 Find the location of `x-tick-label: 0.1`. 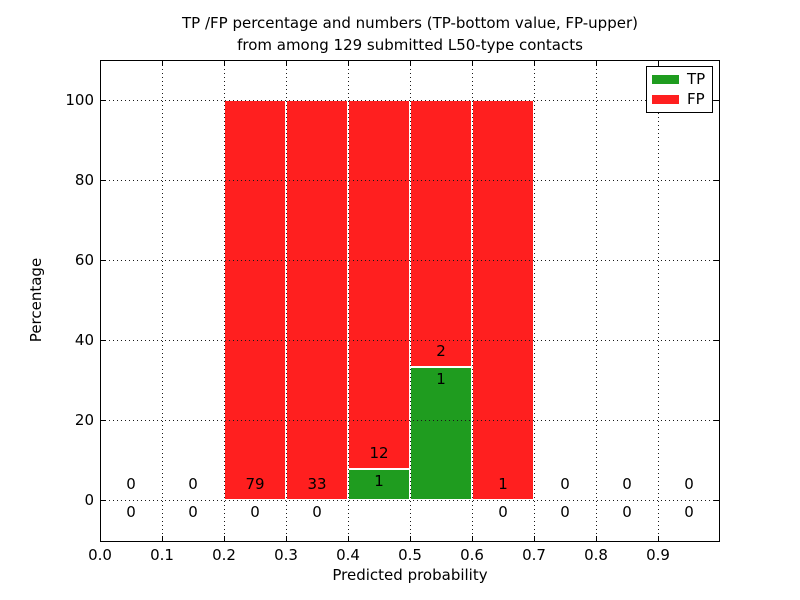

x-tick-label: 0.1 is located at coordinates (162, 555).